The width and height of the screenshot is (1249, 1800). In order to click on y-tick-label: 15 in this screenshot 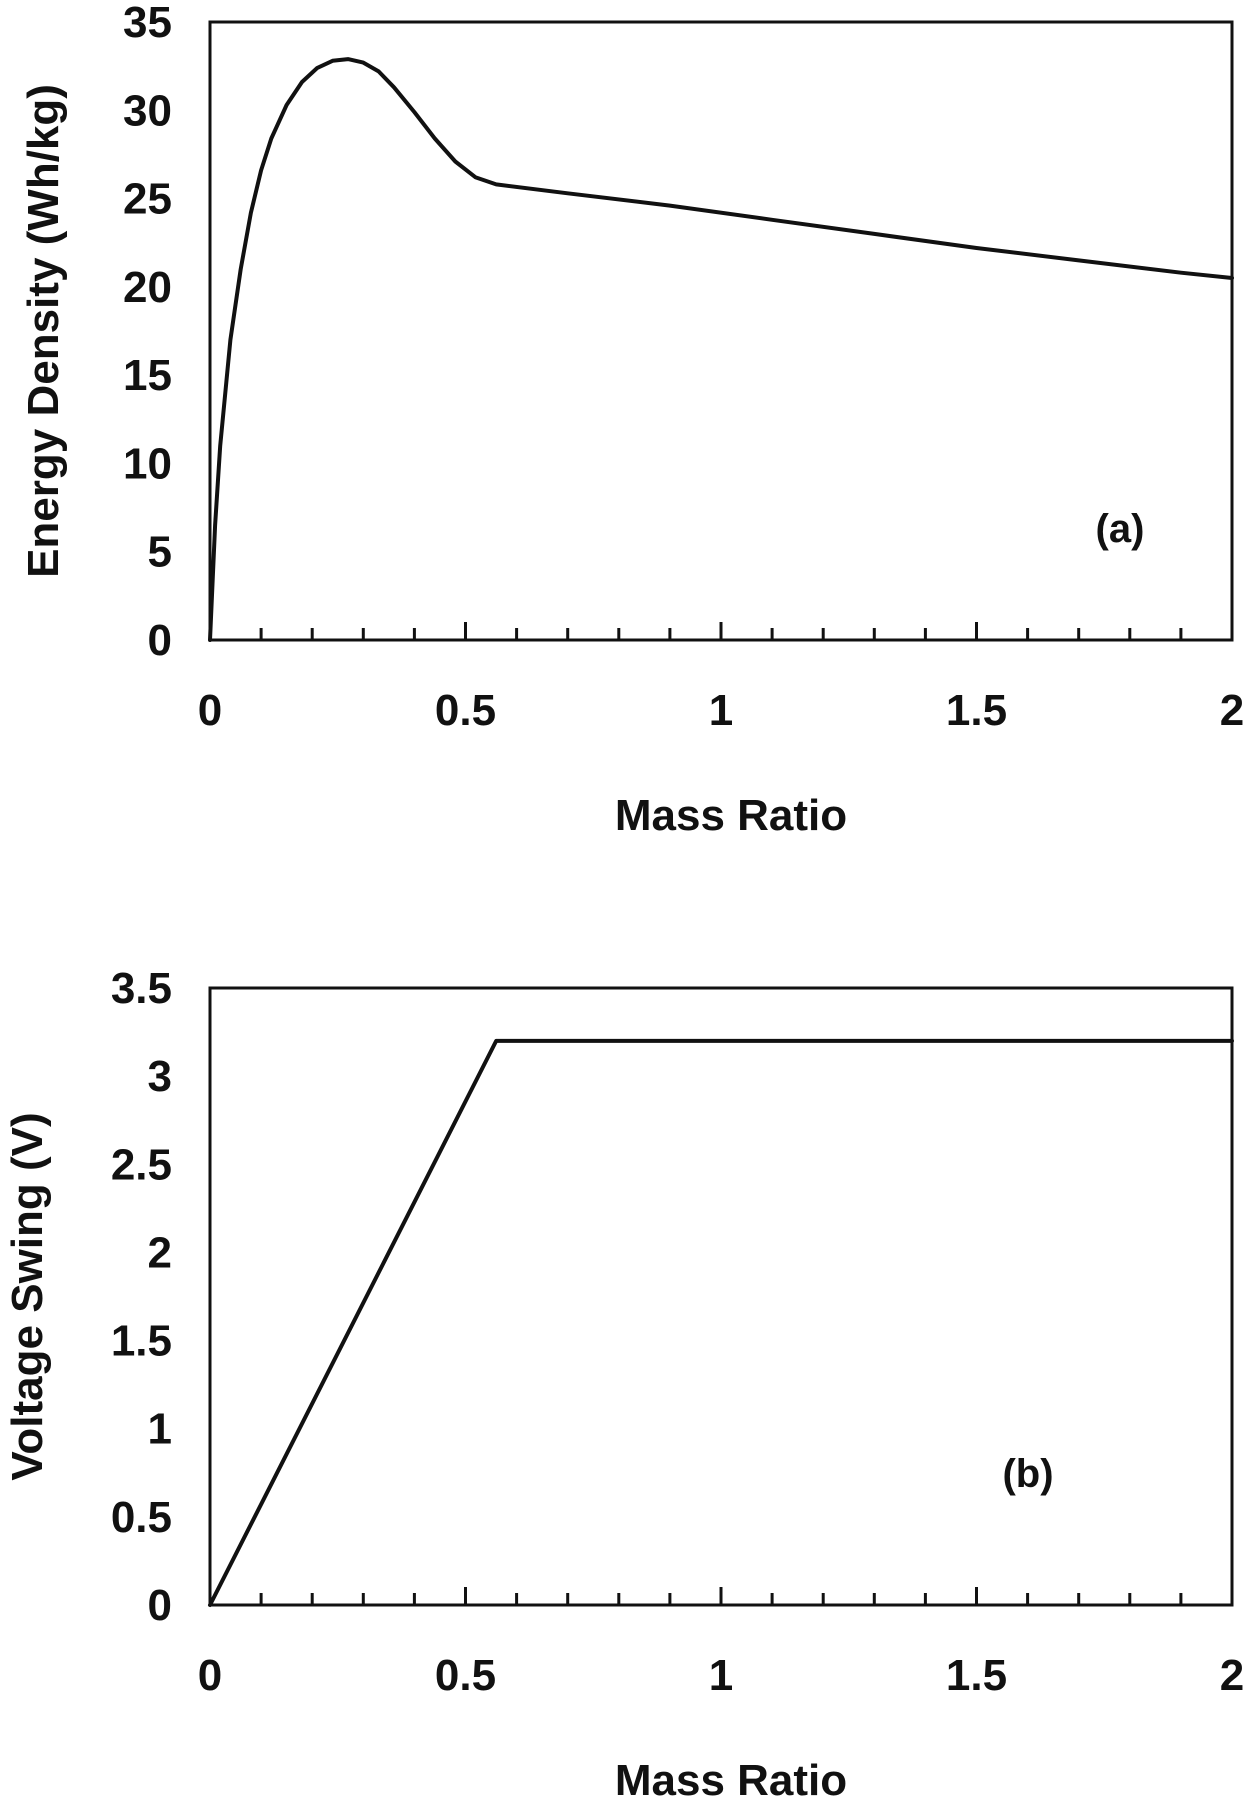, I will do `click(147, 375)`.